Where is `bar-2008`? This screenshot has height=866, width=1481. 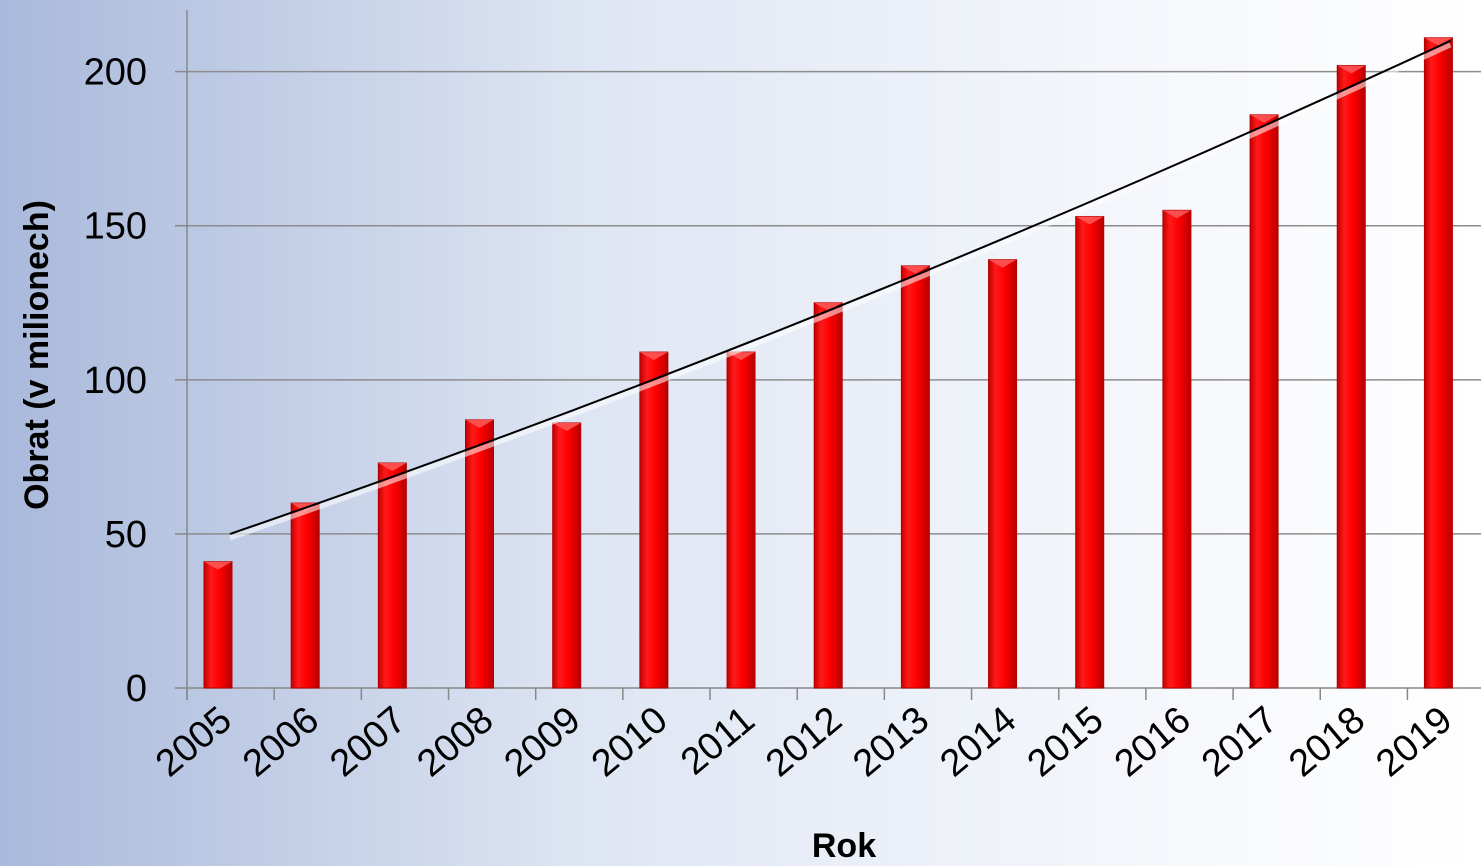
bar-2008 is located at coordinates (480, 554).